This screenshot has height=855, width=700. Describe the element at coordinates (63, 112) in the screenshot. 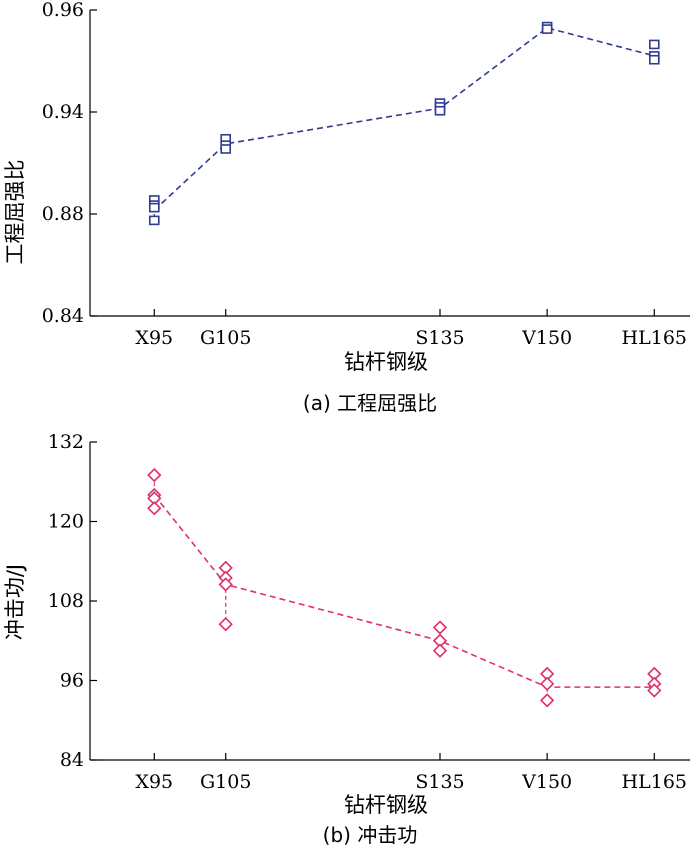

I see `y-tick-label: 0.94` at that location.